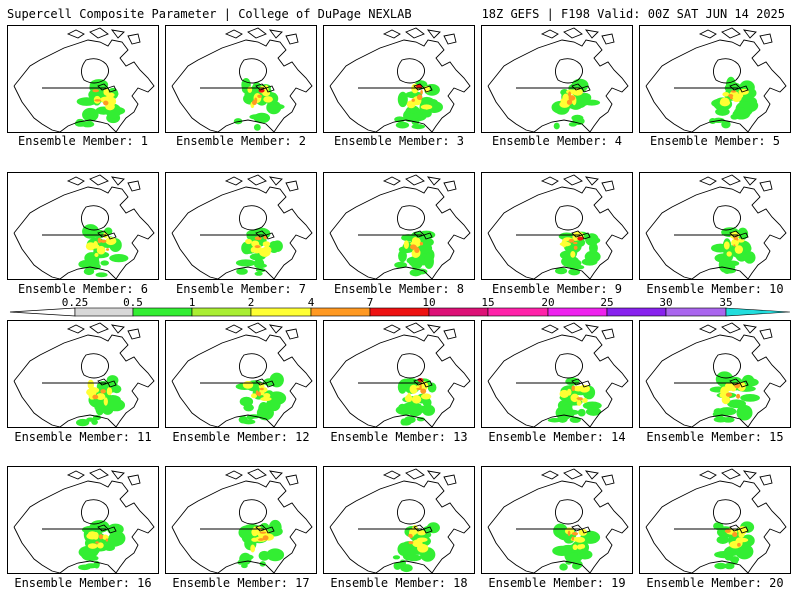  I want to click on legend-tick-label: 0.5, so click(133, 302).